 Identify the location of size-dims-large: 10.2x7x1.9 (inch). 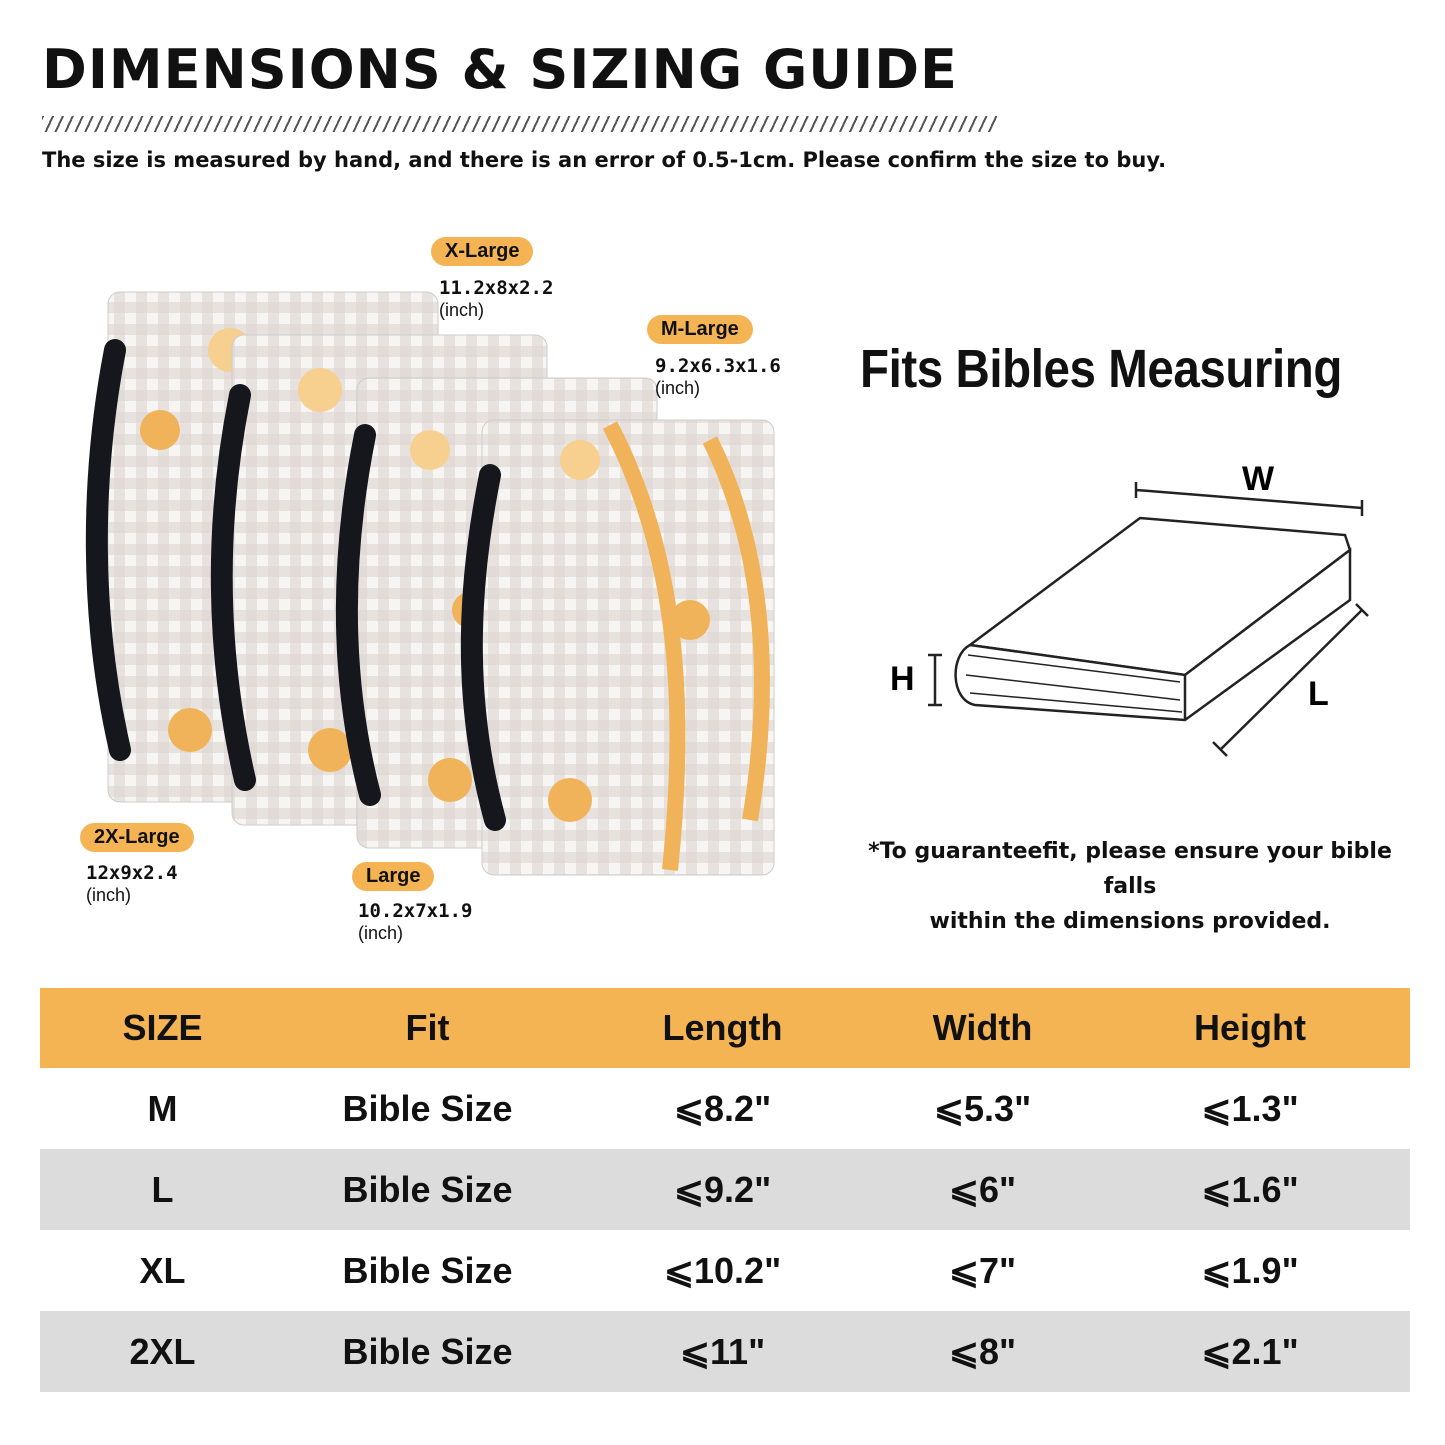
(415, 921).